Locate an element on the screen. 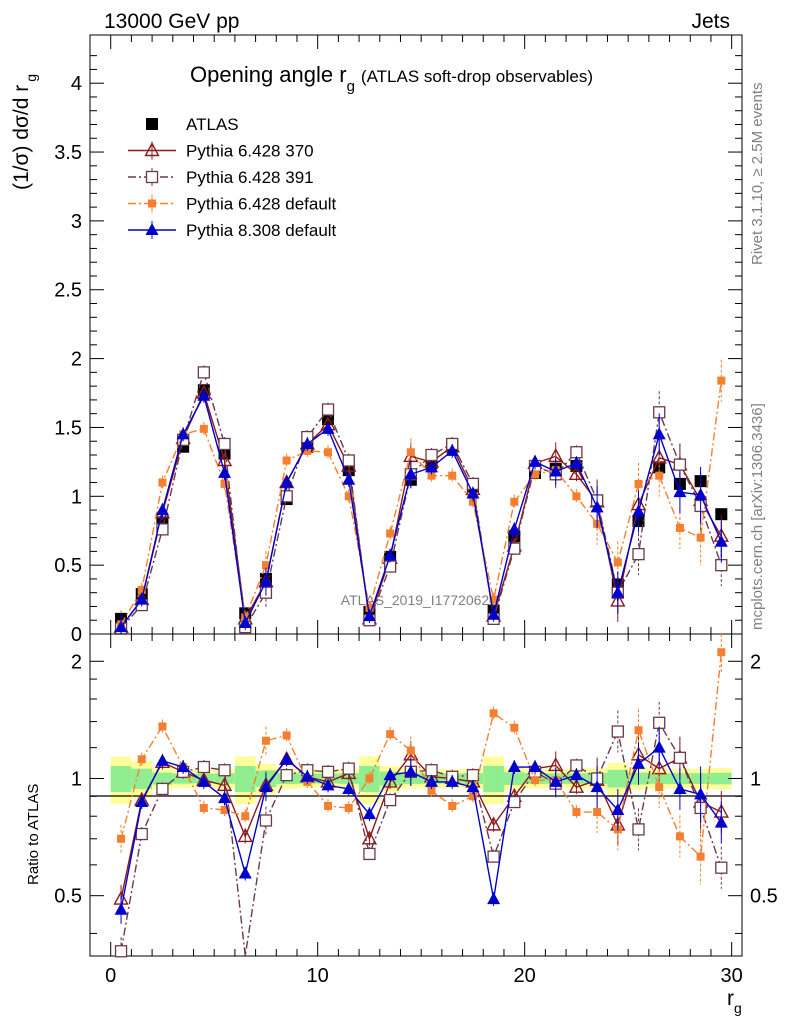  y-tick-label: 4 is located at coordinates (76, 84).